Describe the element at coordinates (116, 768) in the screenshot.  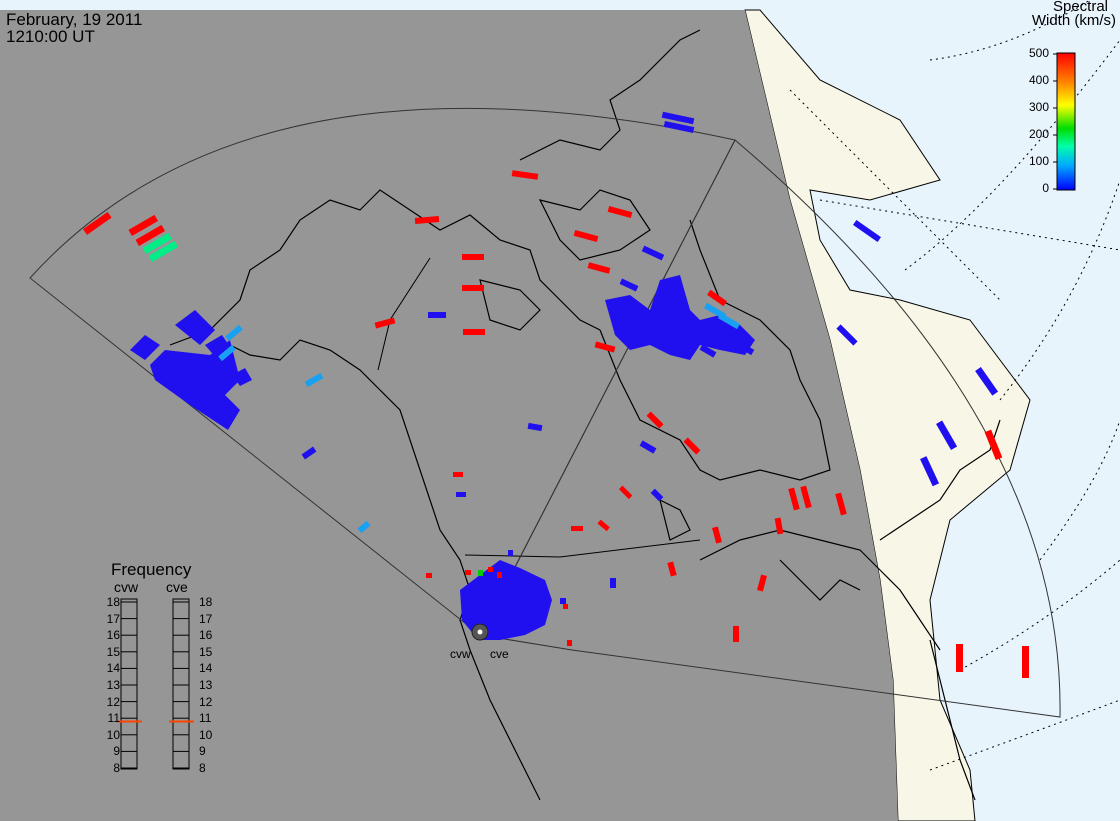
I see `freq-tick-left: 8` at that location.